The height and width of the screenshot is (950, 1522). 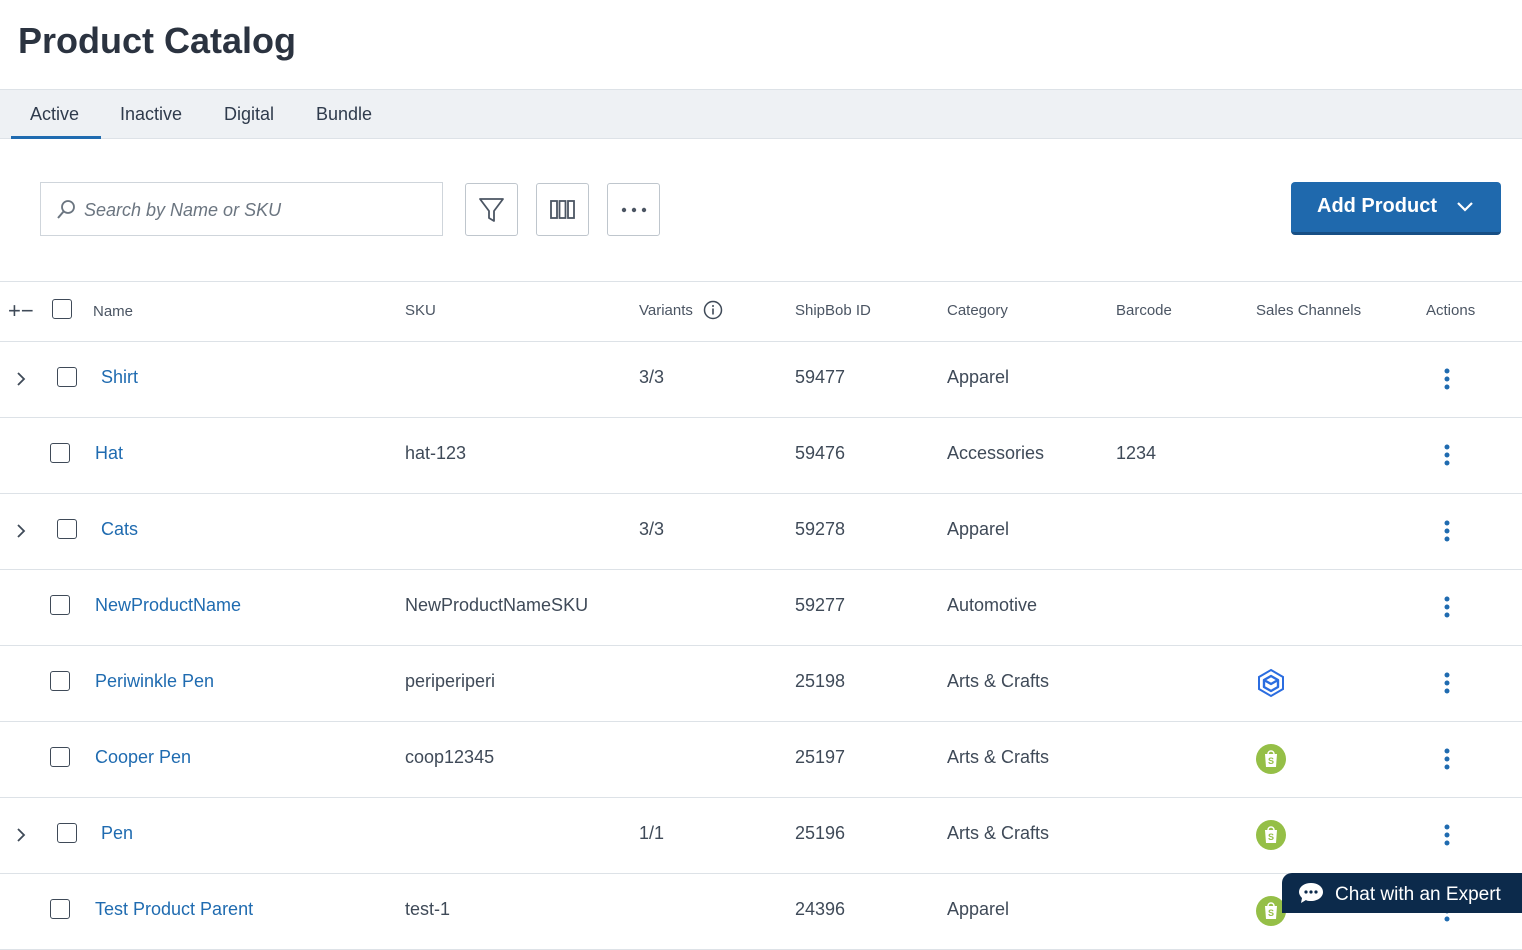 I want to click on info-icon, so click(x=713, y=310).